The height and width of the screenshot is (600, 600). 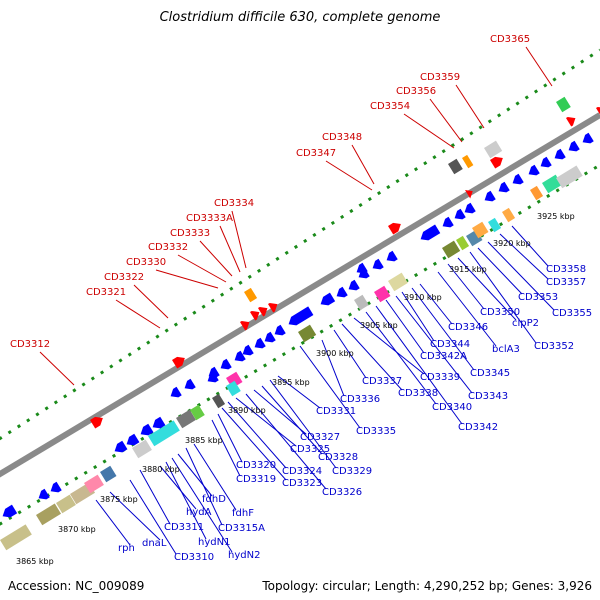 I want to click on gene-label-clpp2: clpP2, so click(x=525, y=323).